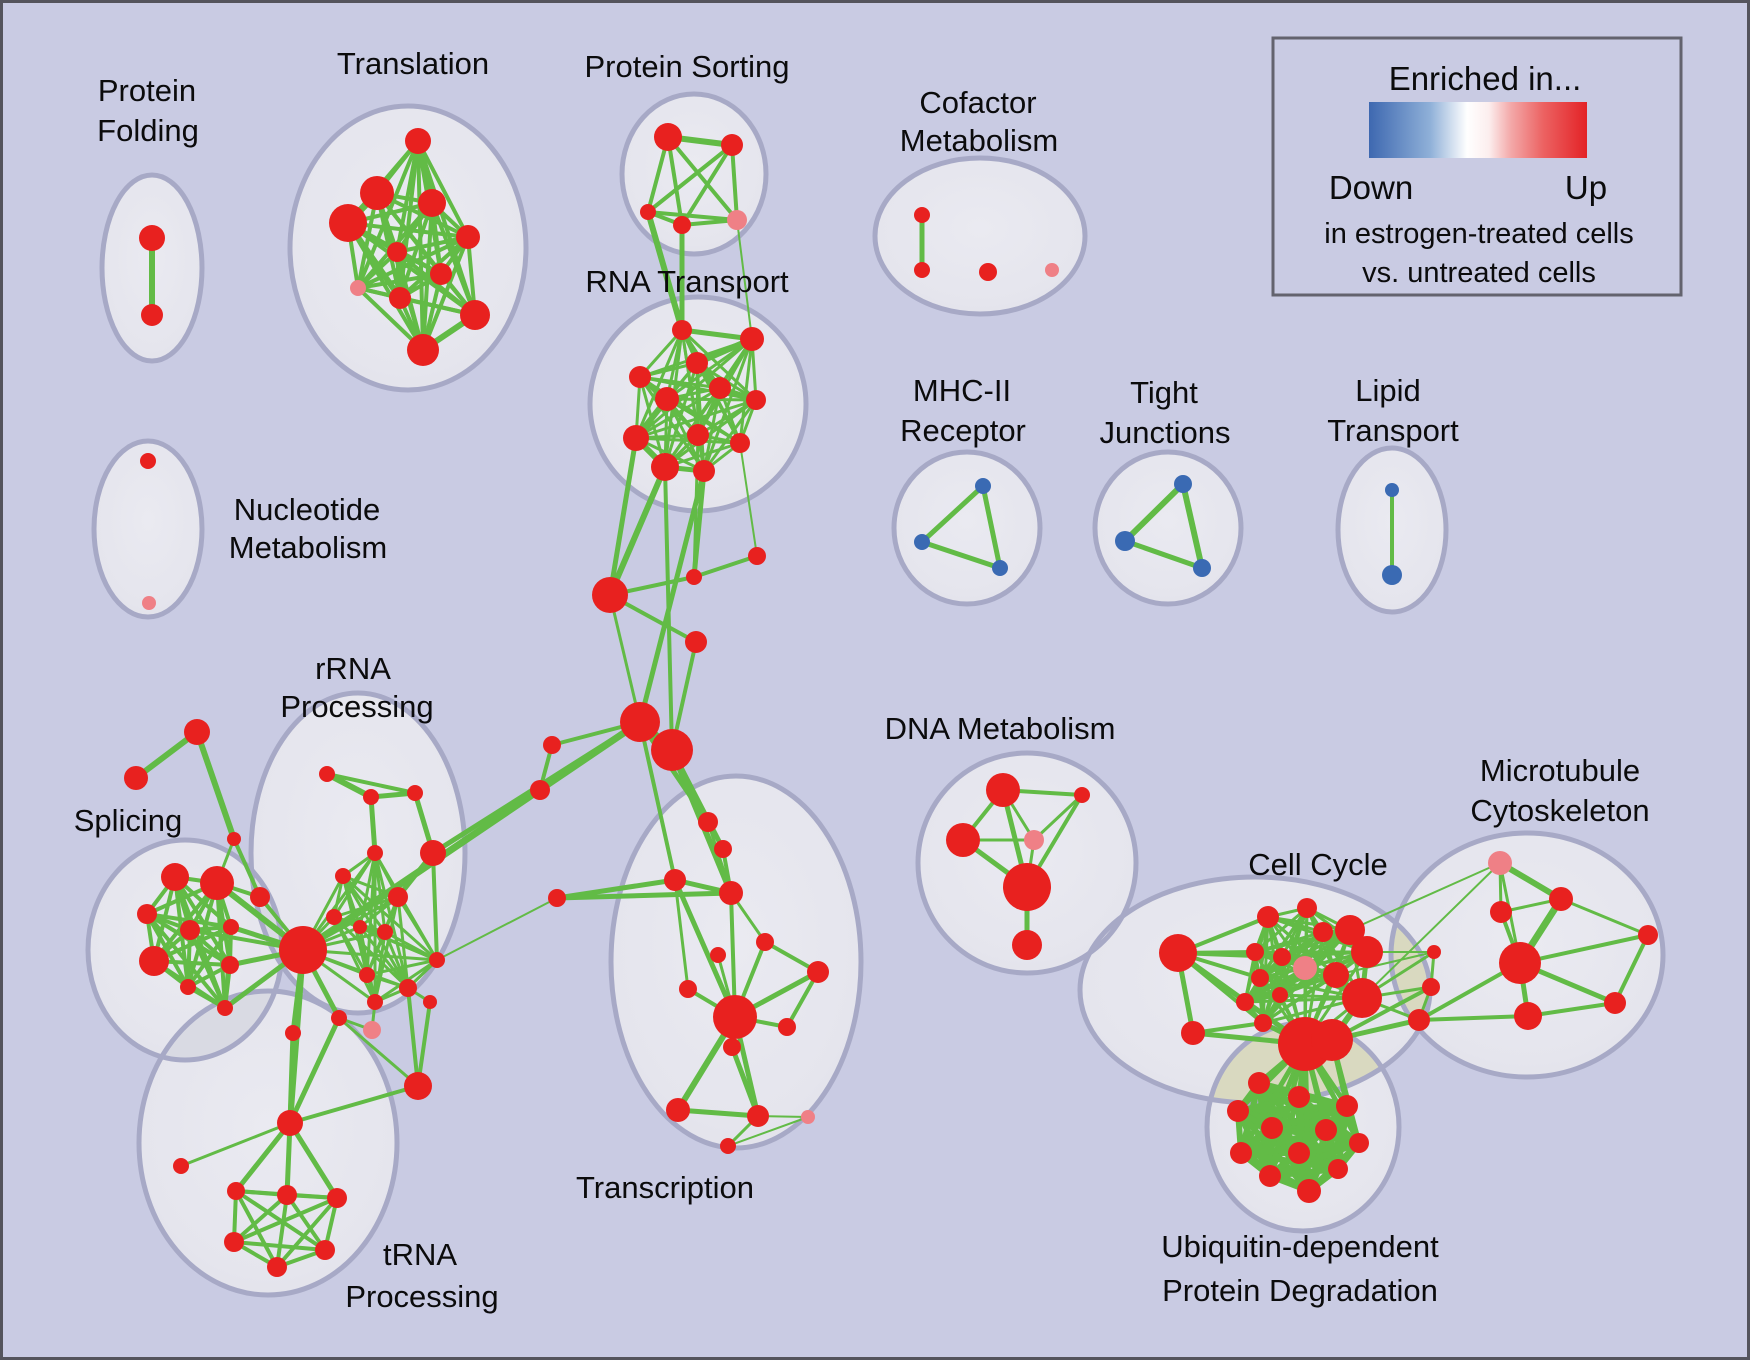 Image resolution: width=1750 pixels, height=1360 pixels. I want to click on edge-mc1-mc8, so click(1604, 917).